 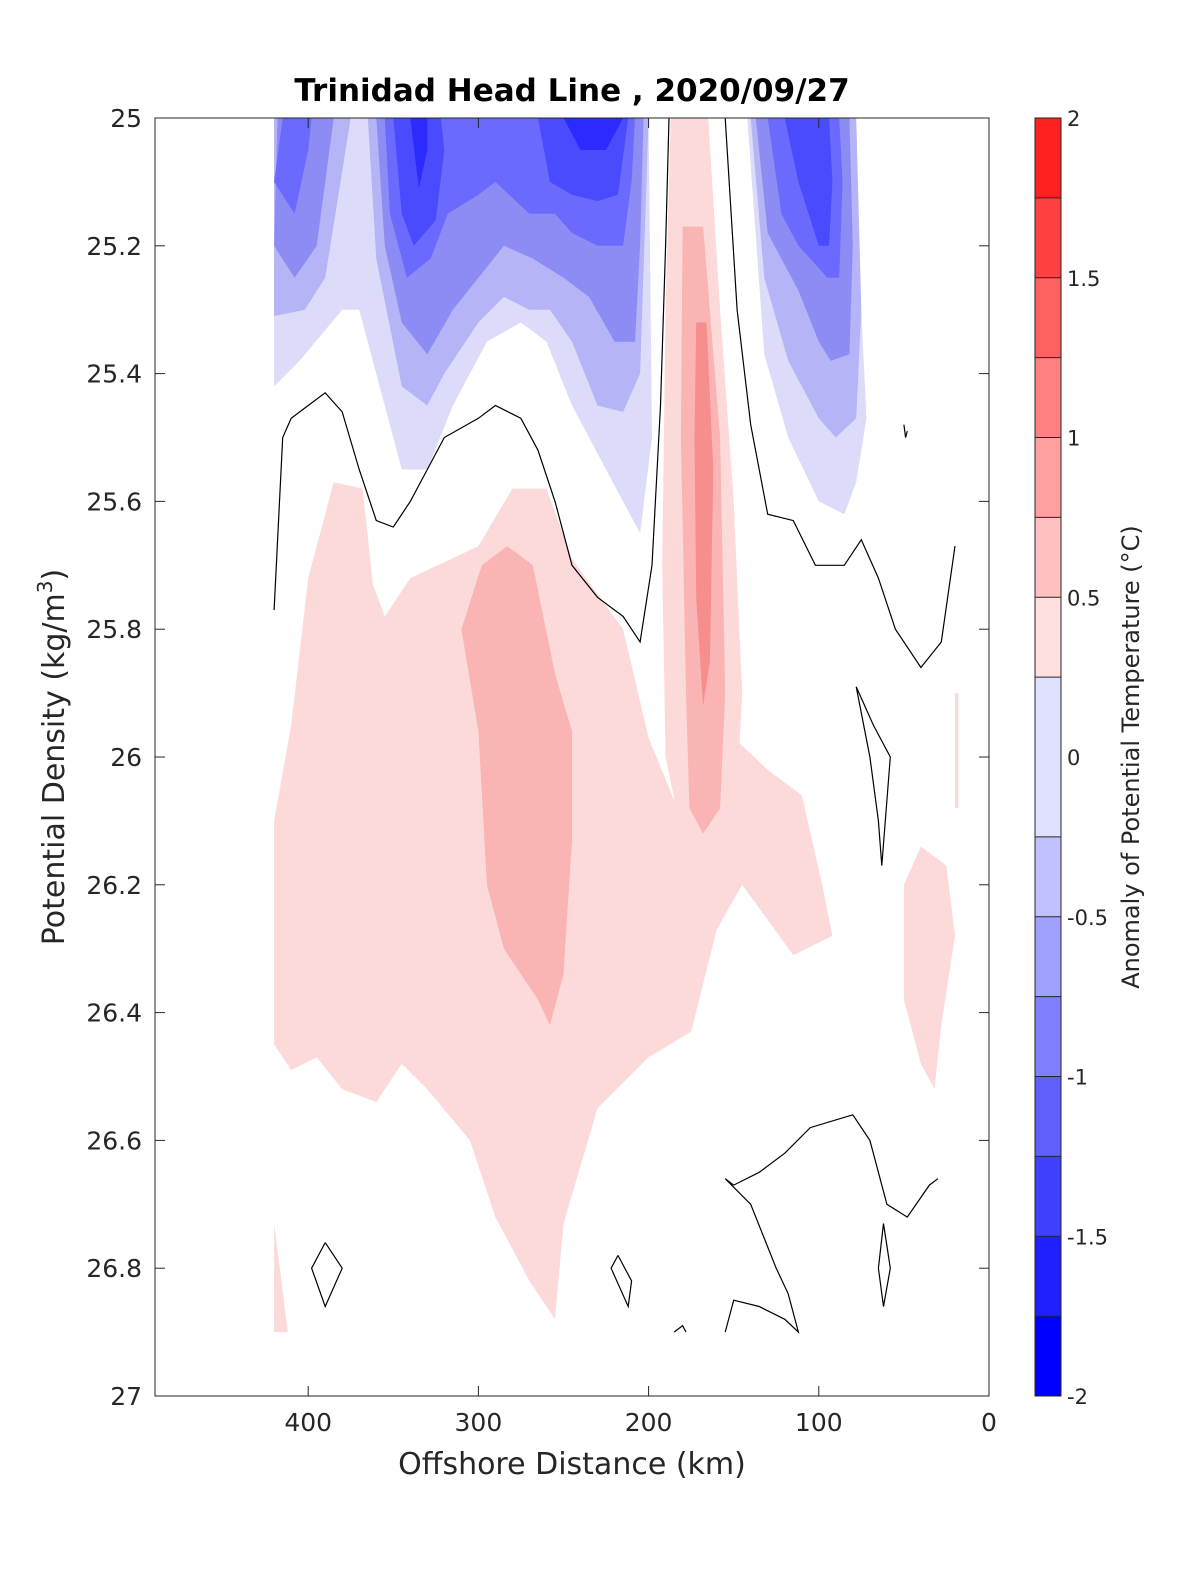 What do you see at coordinates (114, 501) in the screenshot?
I see `y-tick-label: 25.6` at bounding box center [114, 501].